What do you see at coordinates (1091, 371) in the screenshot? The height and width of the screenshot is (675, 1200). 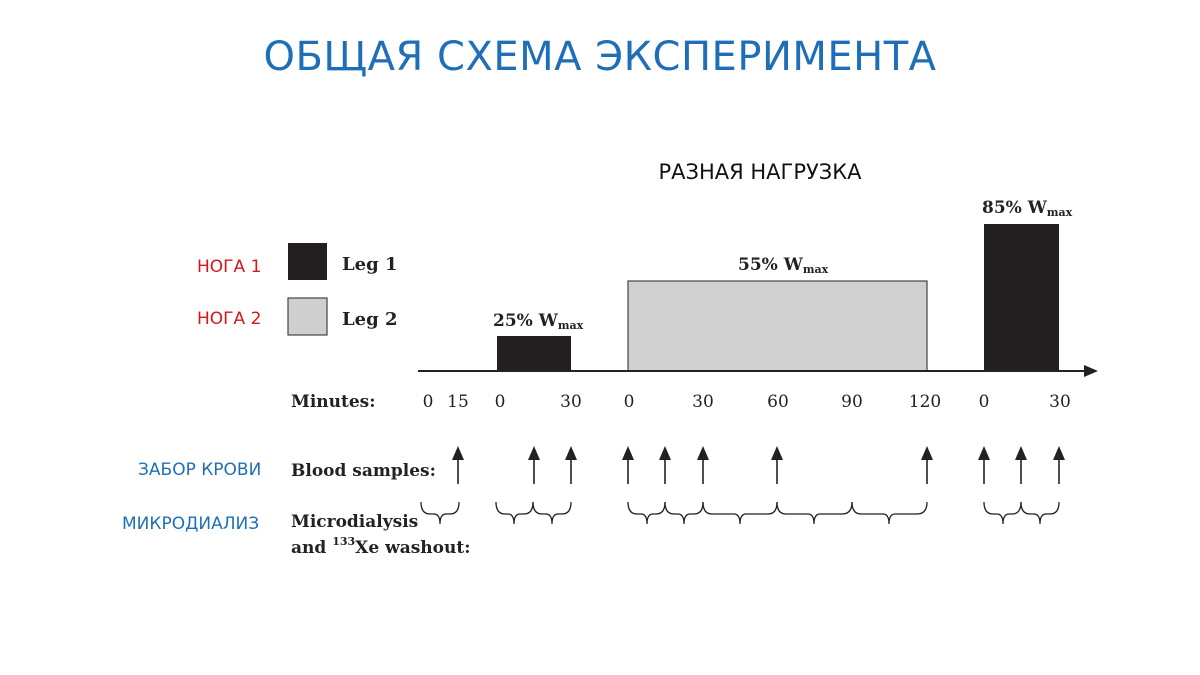 I see `time-axis-arrowhead` at bounding box center [1091, 371].